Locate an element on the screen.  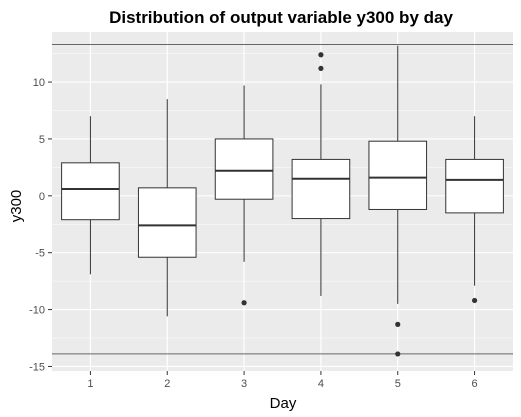
y-tick-label: 10 is located at coordinates (39, 83).